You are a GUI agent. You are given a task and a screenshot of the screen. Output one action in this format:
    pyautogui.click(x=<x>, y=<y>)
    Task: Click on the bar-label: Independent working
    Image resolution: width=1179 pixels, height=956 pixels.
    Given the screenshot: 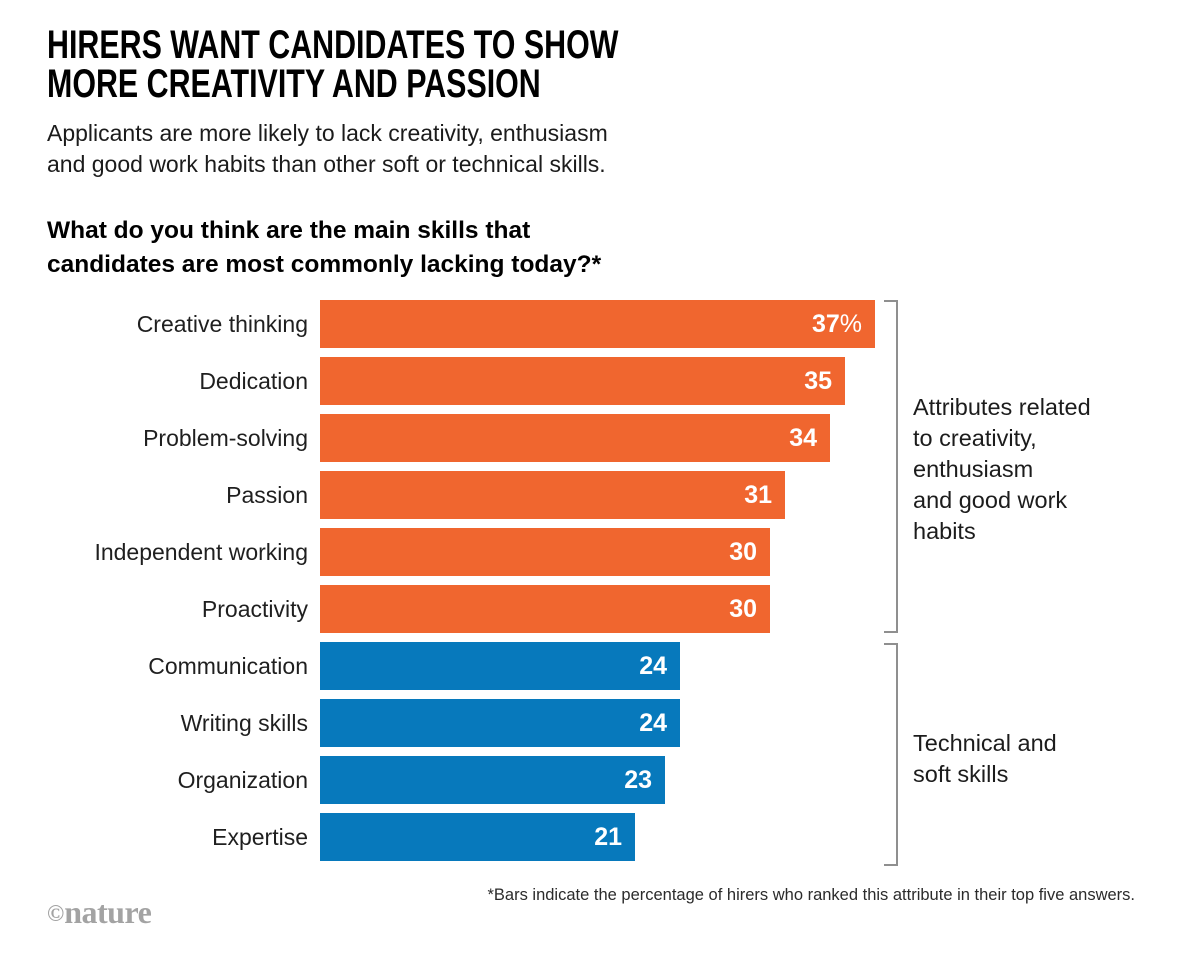 What is the action you would take?
    pyautogui.click(x=201, y=551)
    